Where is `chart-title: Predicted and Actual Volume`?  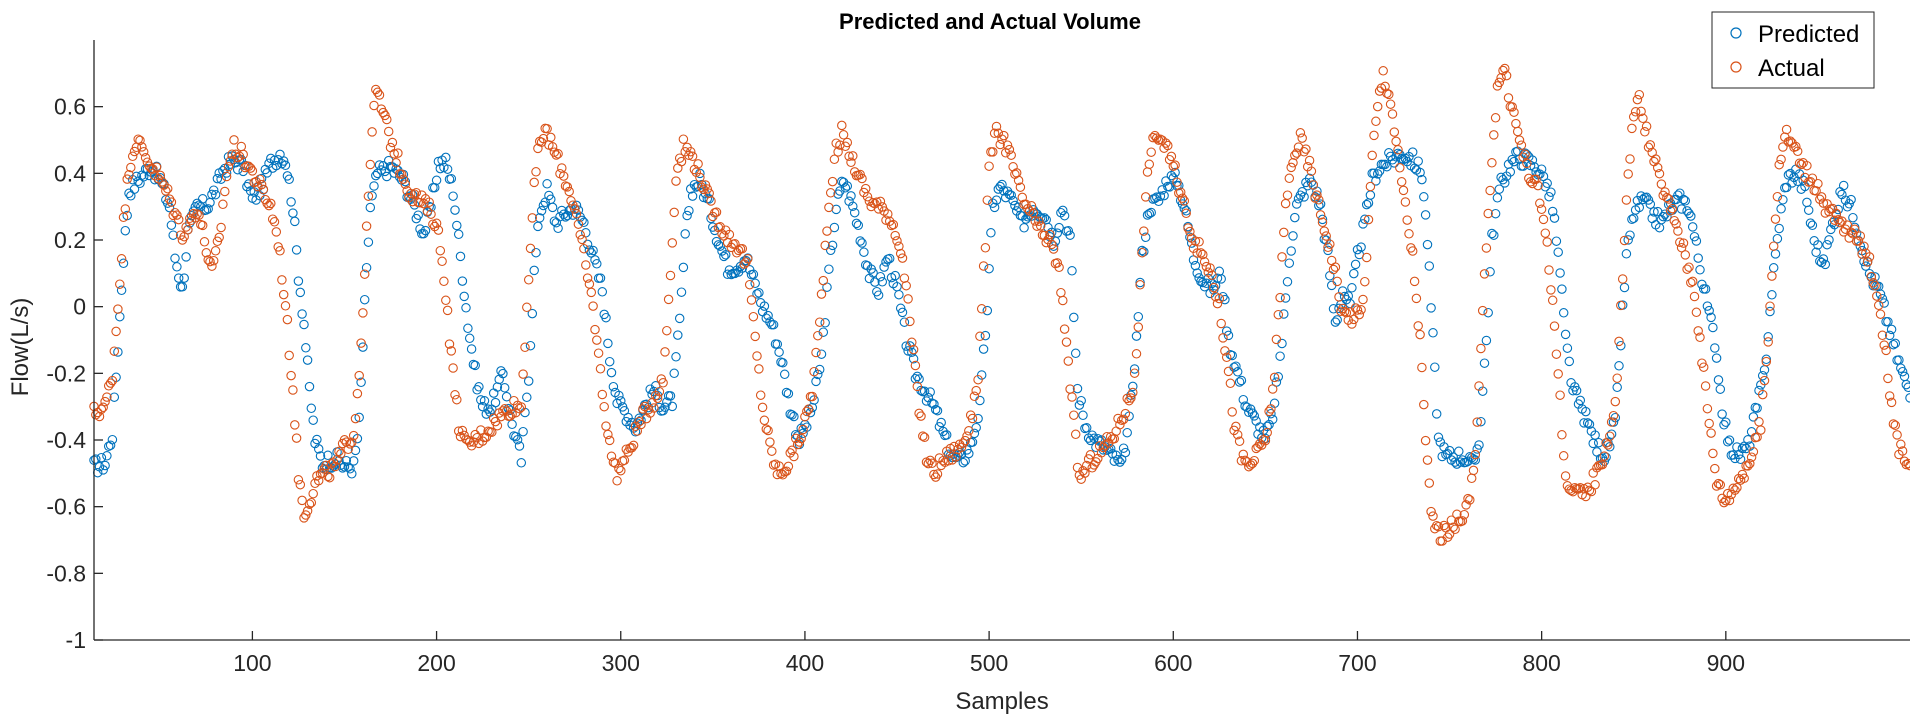
chart-title: Predicted and Actual Volume is located at coordinates (990, 21).